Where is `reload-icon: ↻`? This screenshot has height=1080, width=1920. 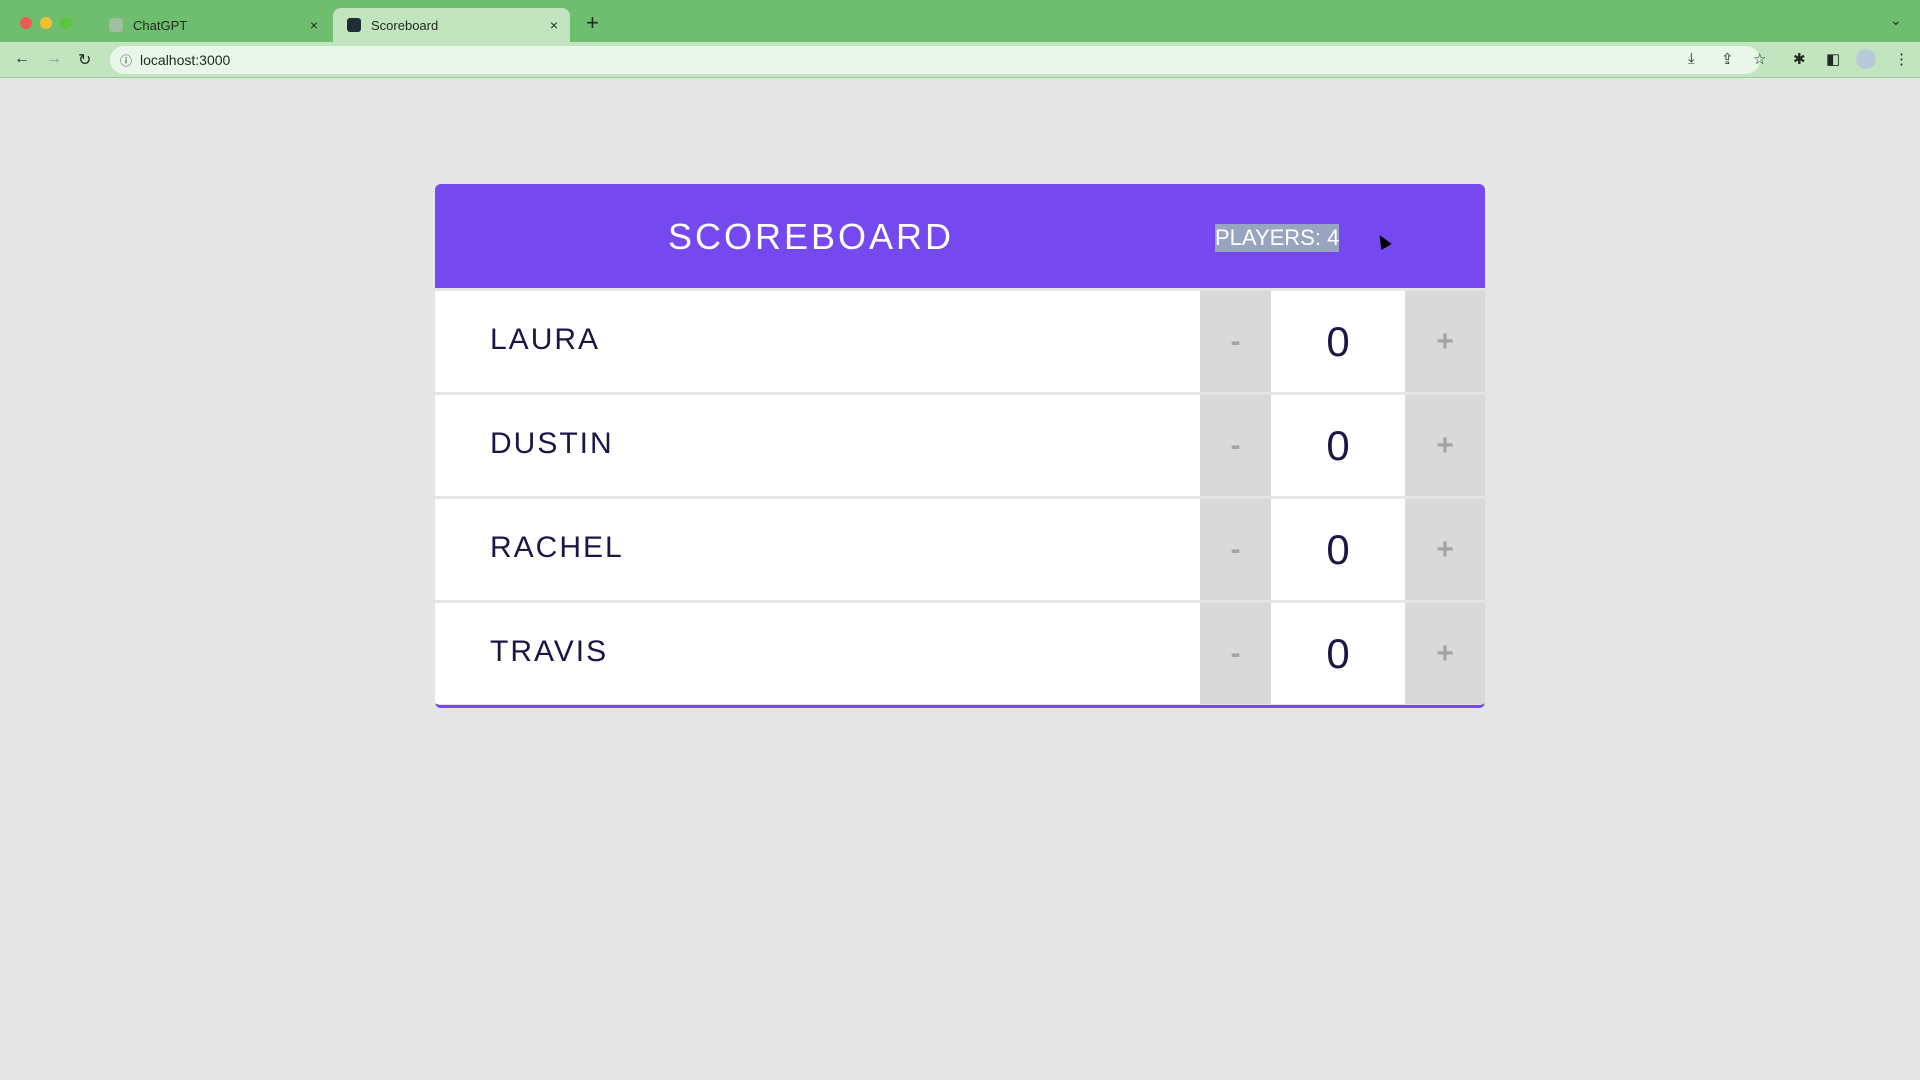 reload-icon: ↻ is located at coordinates (85, 60).